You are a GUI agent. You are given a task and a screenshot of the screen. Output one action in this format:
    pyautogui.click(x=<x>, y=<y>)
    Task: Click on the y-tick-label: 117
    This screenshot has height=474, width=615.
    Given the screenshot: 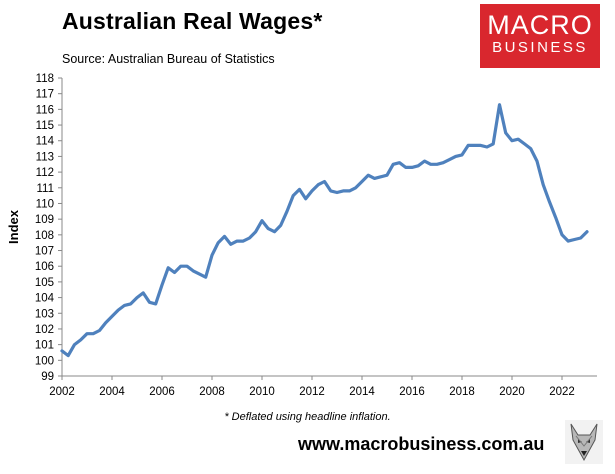 What is the action you would take?
    pyautogui.click(x=45, y=95)
    